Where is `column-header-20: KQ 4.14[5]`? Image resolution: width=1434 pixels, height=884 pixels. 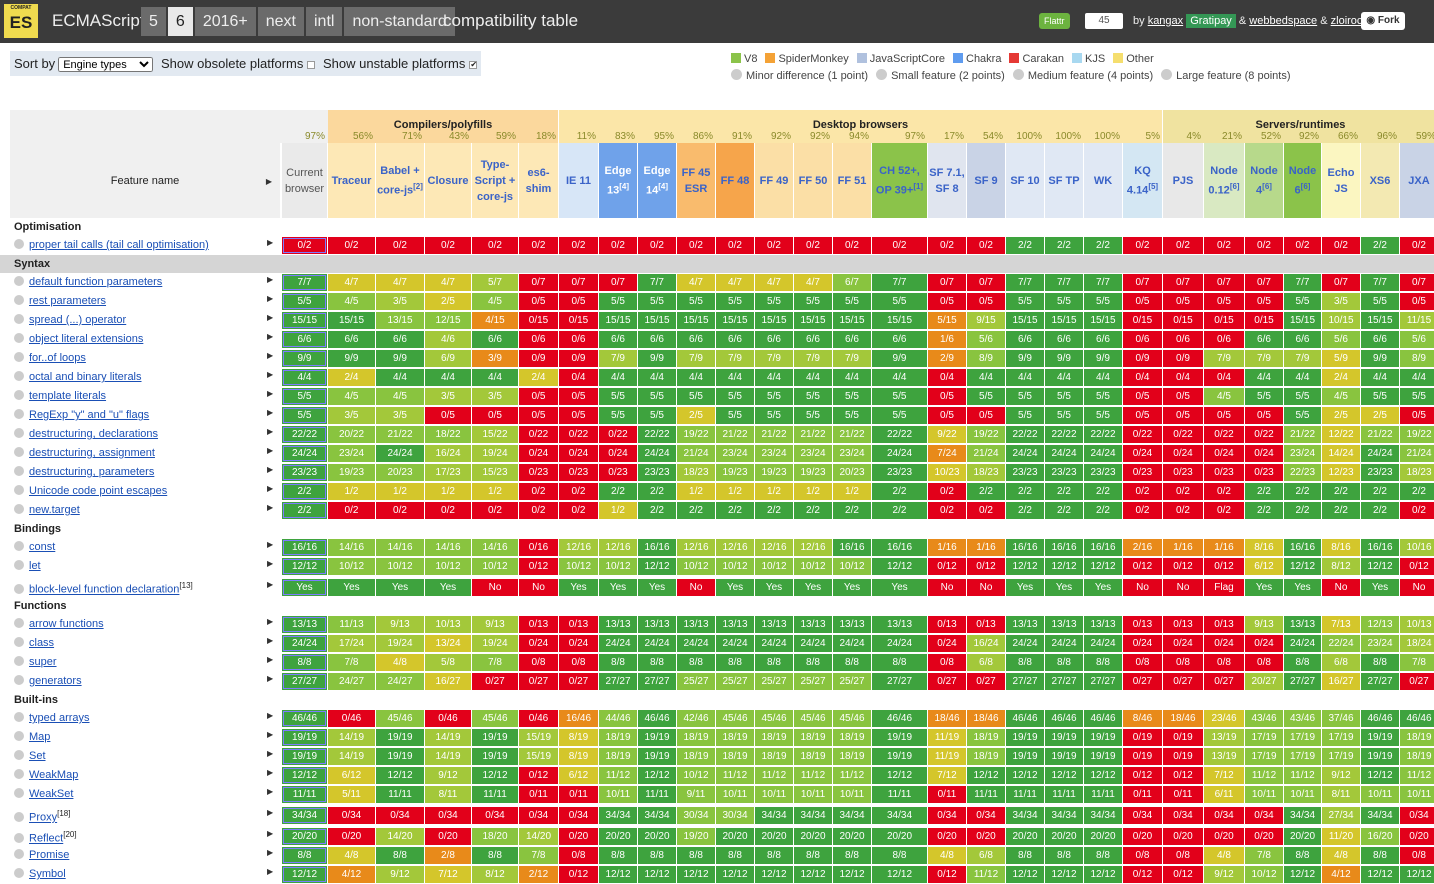 column-header-20: KQ 4.14[5] is located at coordinates (1142, 180).